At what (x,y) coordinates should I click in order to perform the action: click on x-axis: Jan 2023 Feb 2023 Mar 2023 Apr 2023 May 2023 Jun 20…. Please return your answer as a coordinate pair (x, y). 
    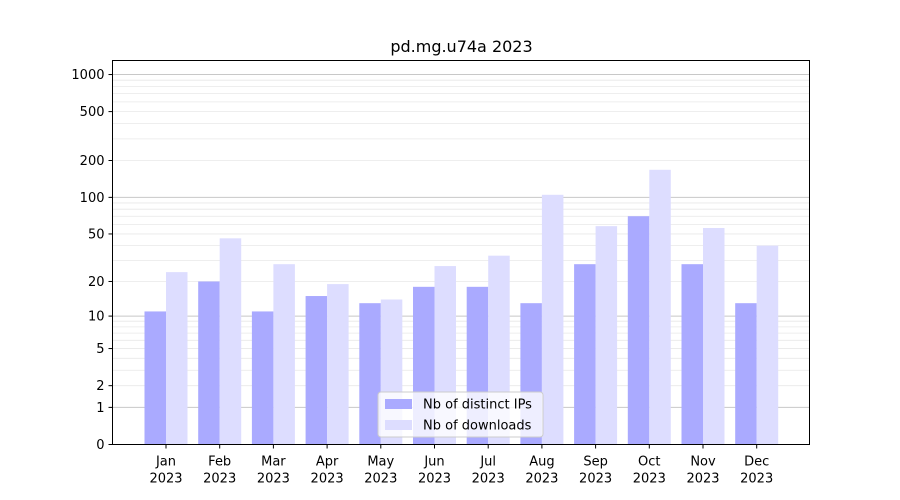
    Looking at the image, I should click on (461, 465).